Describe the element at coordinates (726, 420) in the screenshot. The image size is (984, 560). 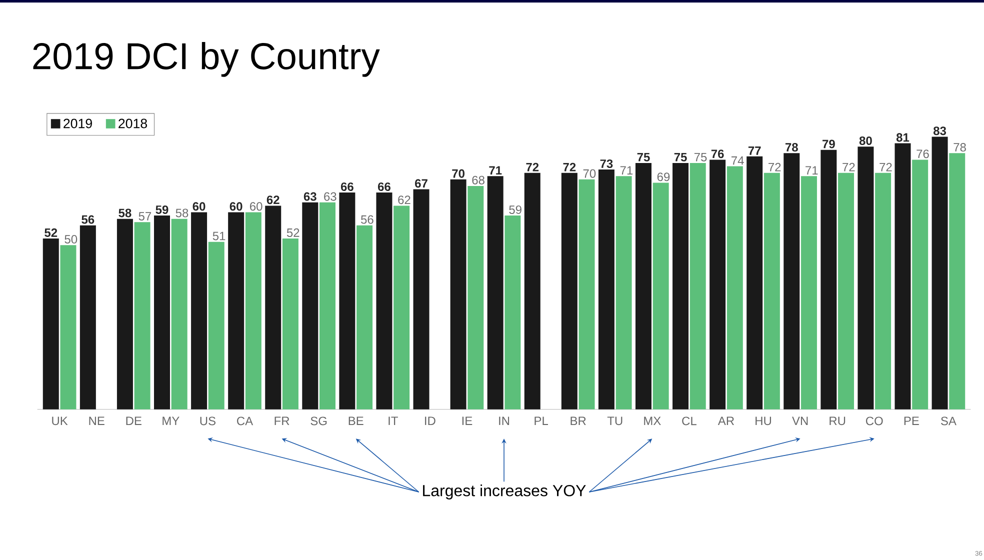
I see `x-tick-label: AR` at that location.